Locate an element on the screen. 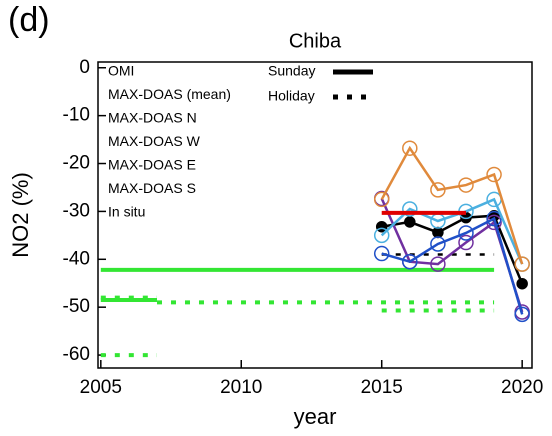 The width and height of the screenshot is (552, 436). legend-label: MAX-DOAS N is located at coordinates (152, 118).